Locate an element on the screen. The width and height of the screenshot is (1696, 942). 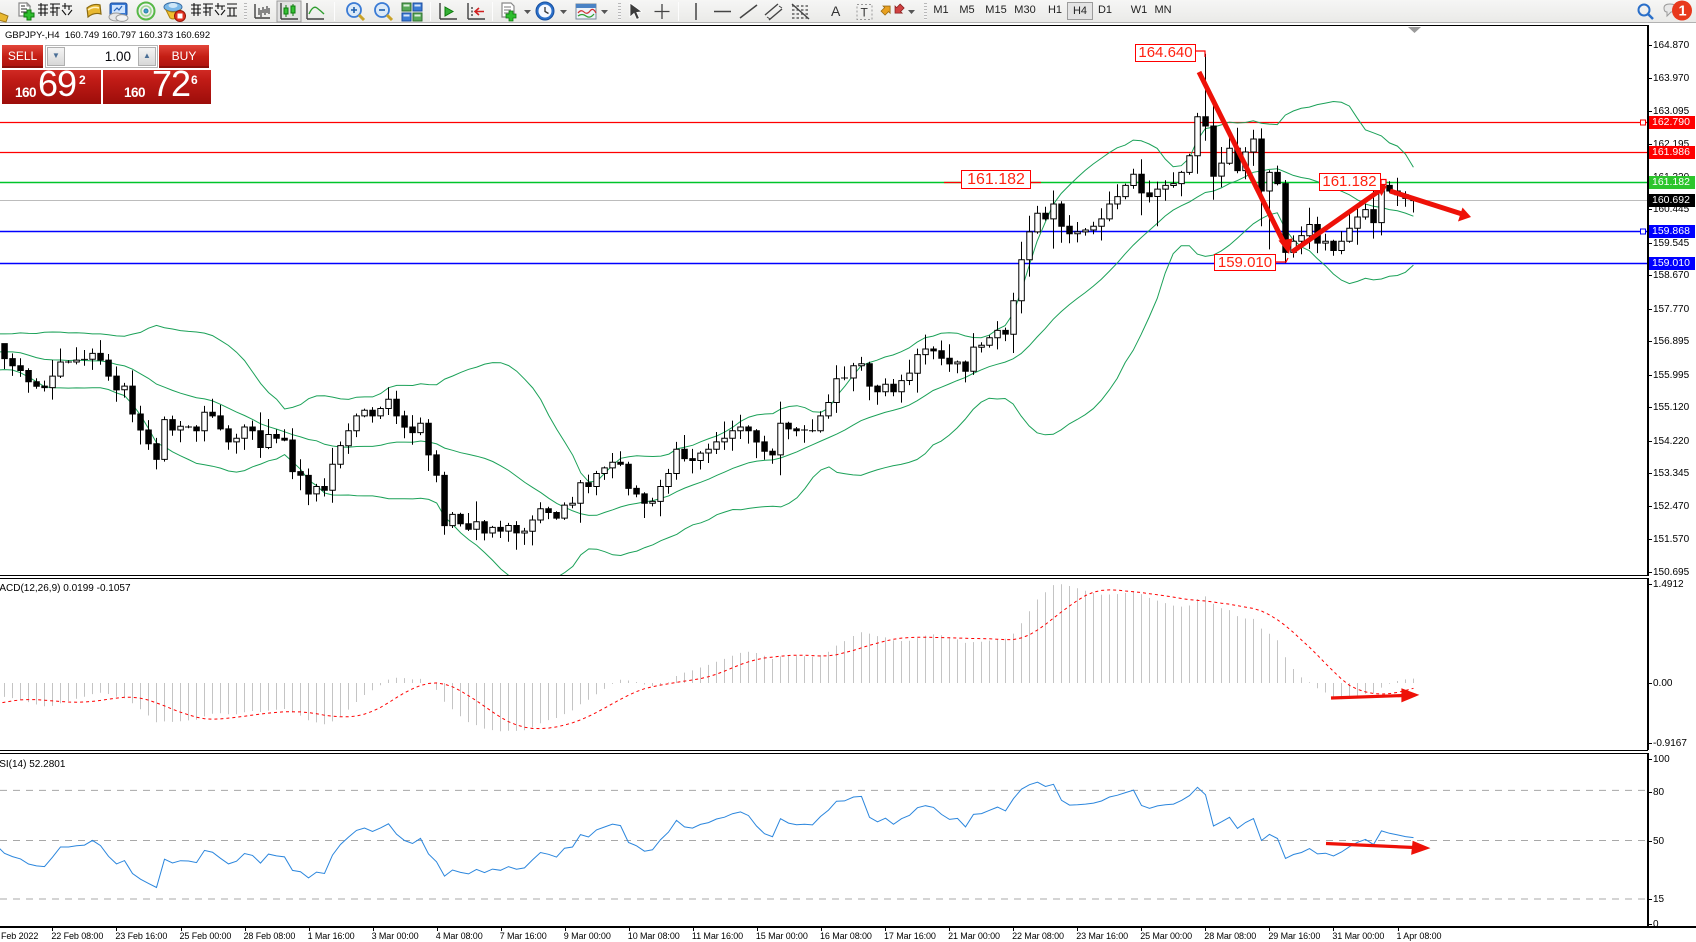
svg-text: 1 is located at coordinates (1683, 12).